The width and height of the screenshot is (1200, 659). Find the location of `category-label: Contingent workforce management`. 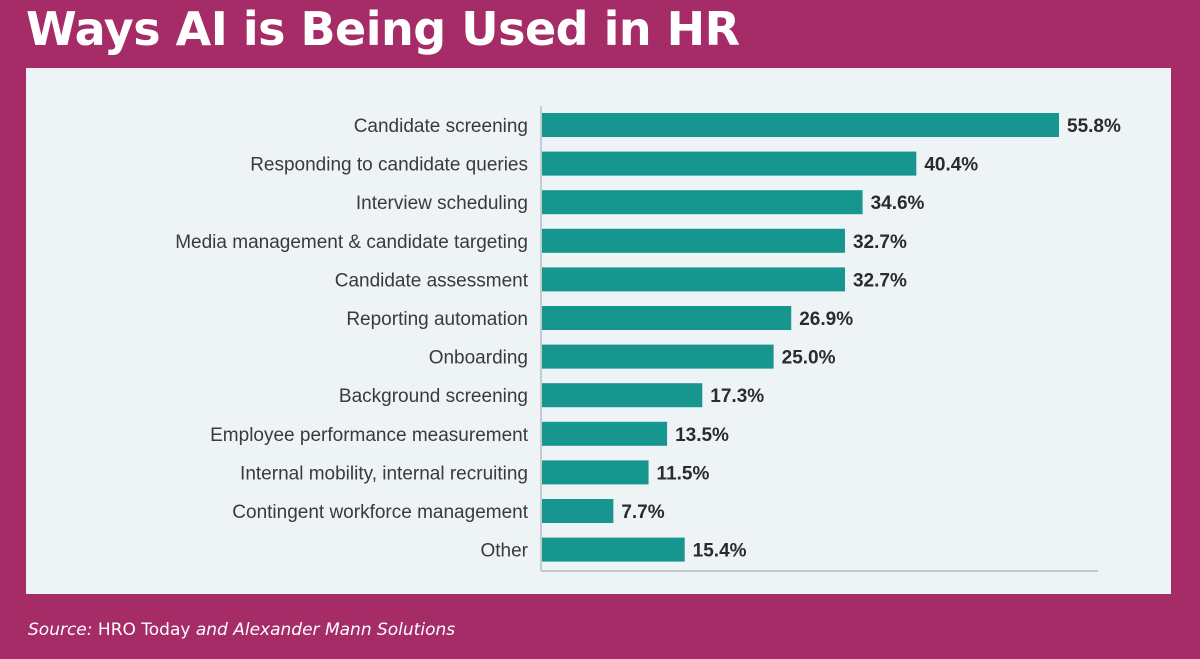

category-label: Contingent workforce management is located at coordinates (380, 512).